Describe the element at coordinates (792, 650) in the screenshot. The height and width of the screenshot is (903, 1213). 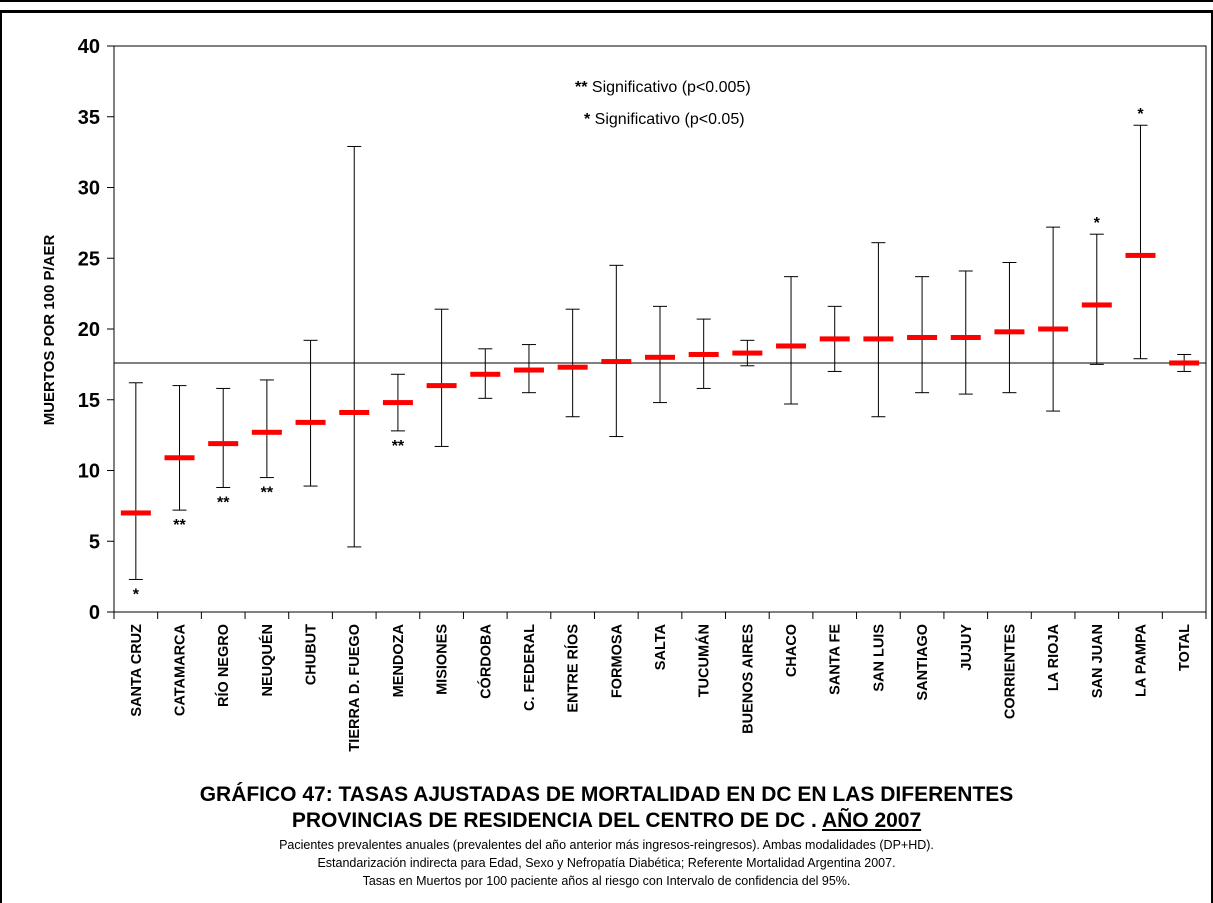
I see `x-tick-label: CHACO` at that location.